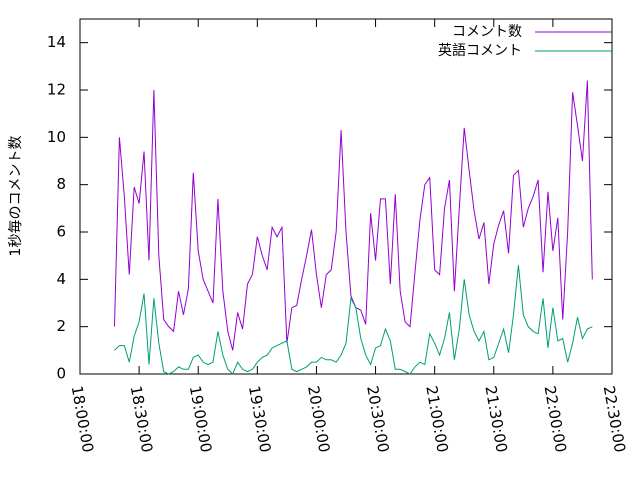 The height and width of the screenshot is (480, 640). What do you see at coordinates (495, 418) in the screenshot?
I see `x-tick-label: 21:30:00` at bounding box center [495, 418].